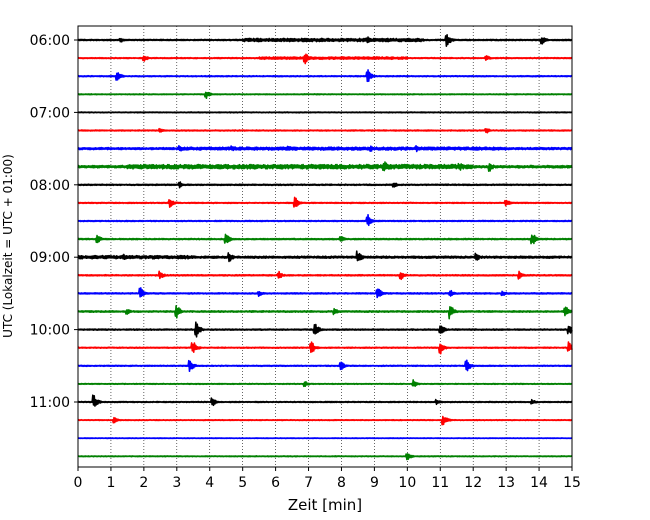 The height and width of the screenshot is (520, 650). Describe the element at coordinates (572, 483) in the screenshot. I see `x-tick-label: 15` at that location.